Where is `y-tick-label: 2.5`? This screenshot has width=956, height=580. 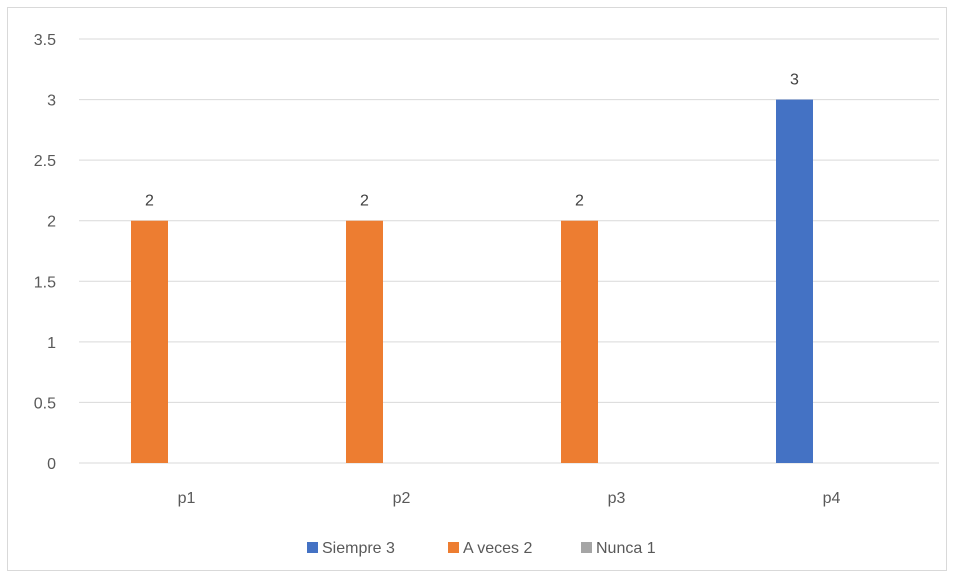
y-tick-label: 2.5 is located at coordinates (45, 161).